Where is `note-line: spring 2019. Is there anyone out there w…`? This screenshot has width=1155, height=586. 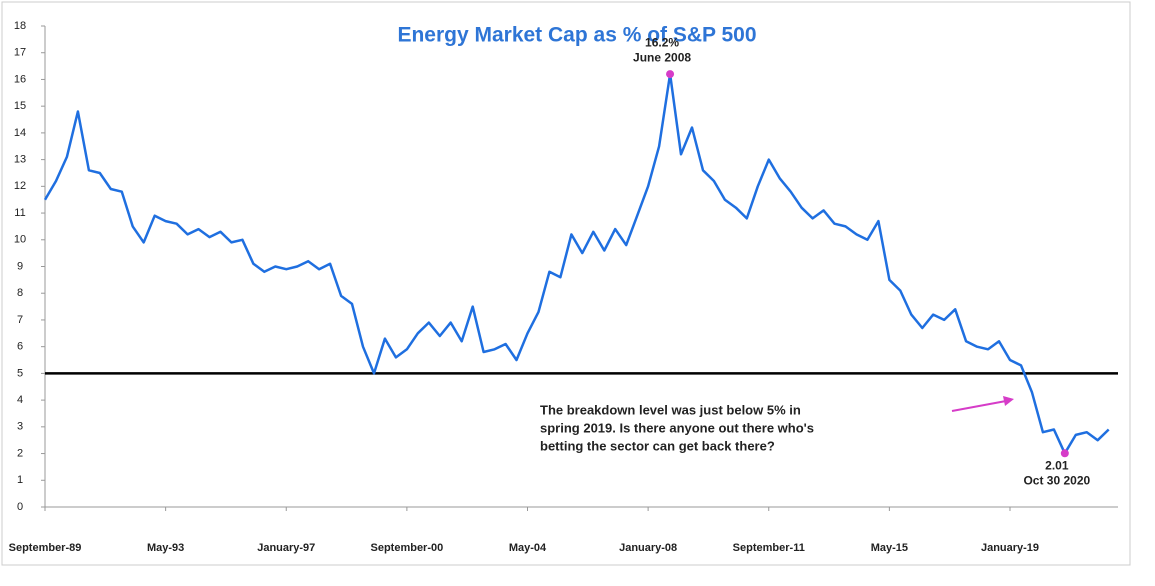
note-line: spring 2019. Is there anyone out there w… is located at coordinates (677, 427).